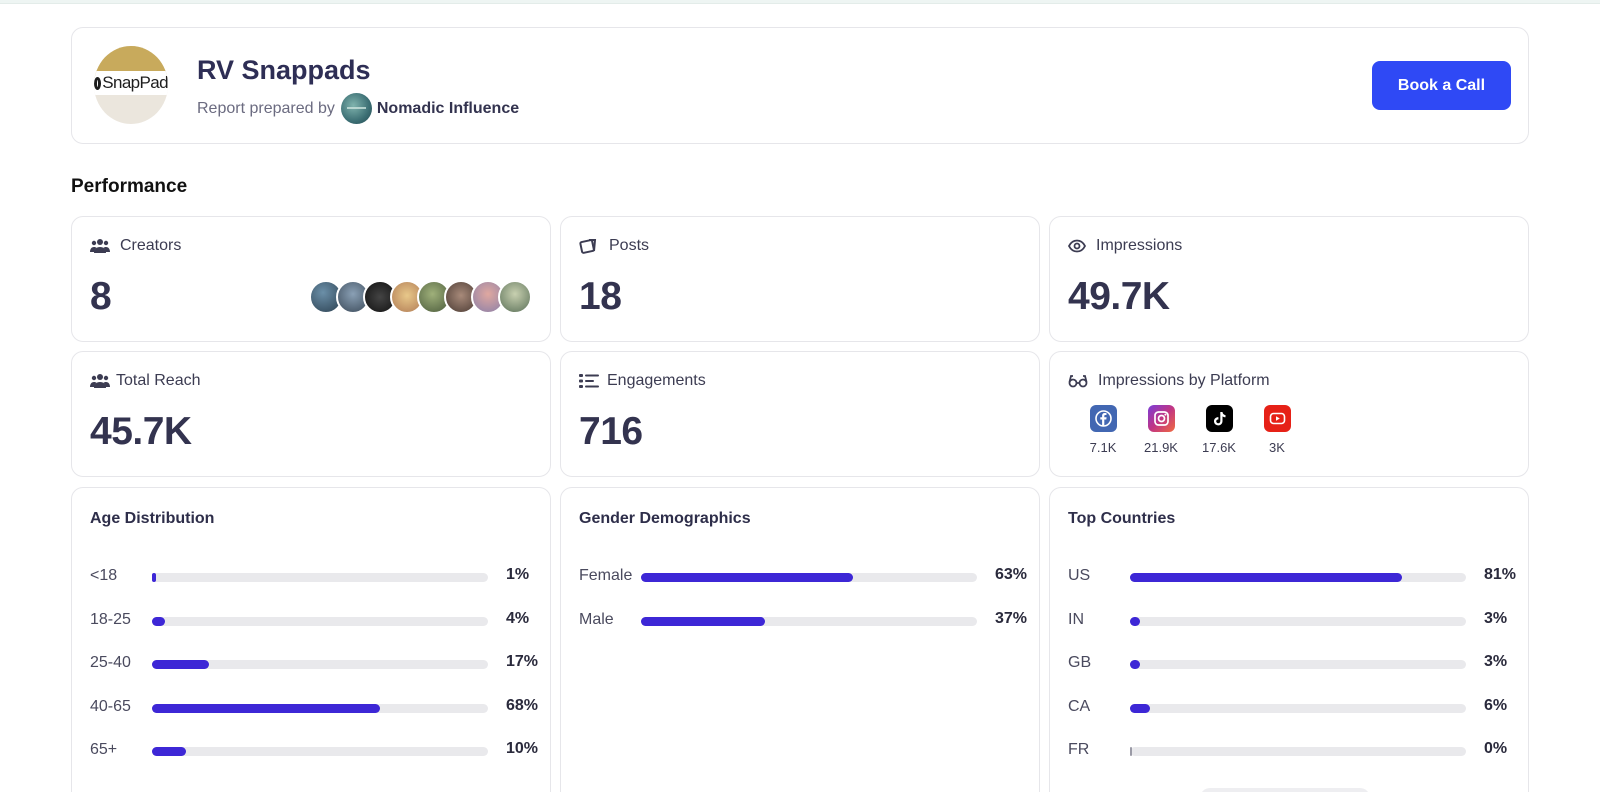 This screenshot has width=1600, height=792. Describe the element at coordinates (311, 279) in the screenshot. I see `creators-card: Creators 8` at that location.